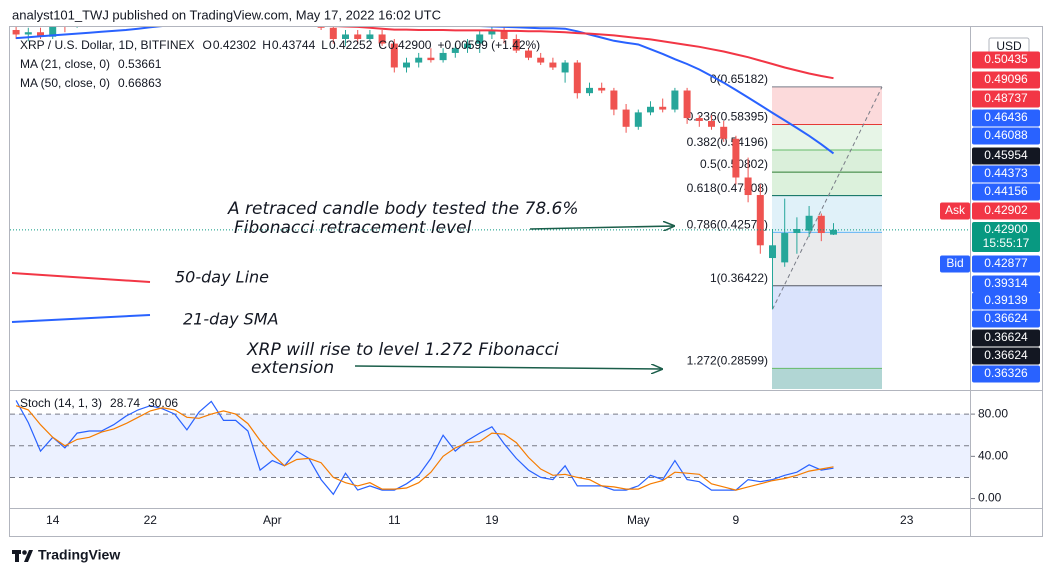 The width and height of the screenshot is (1052, 575). I want to click on legend-text: O, so click(207, 45).